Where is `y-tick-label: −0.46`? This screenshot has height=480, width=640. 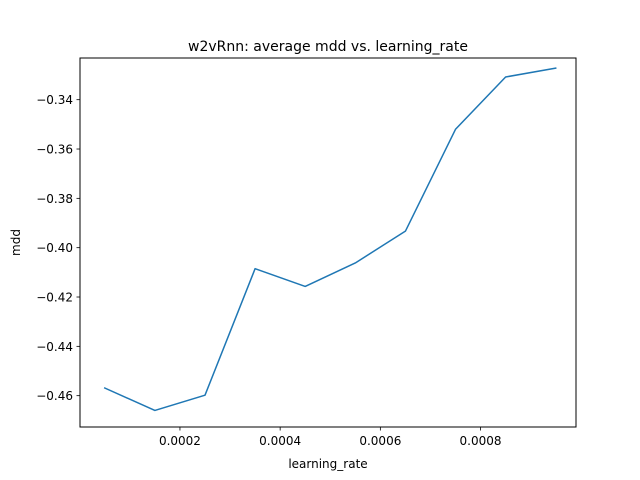
y-tick-label: −0.46 is located at coordinates (54, 396).